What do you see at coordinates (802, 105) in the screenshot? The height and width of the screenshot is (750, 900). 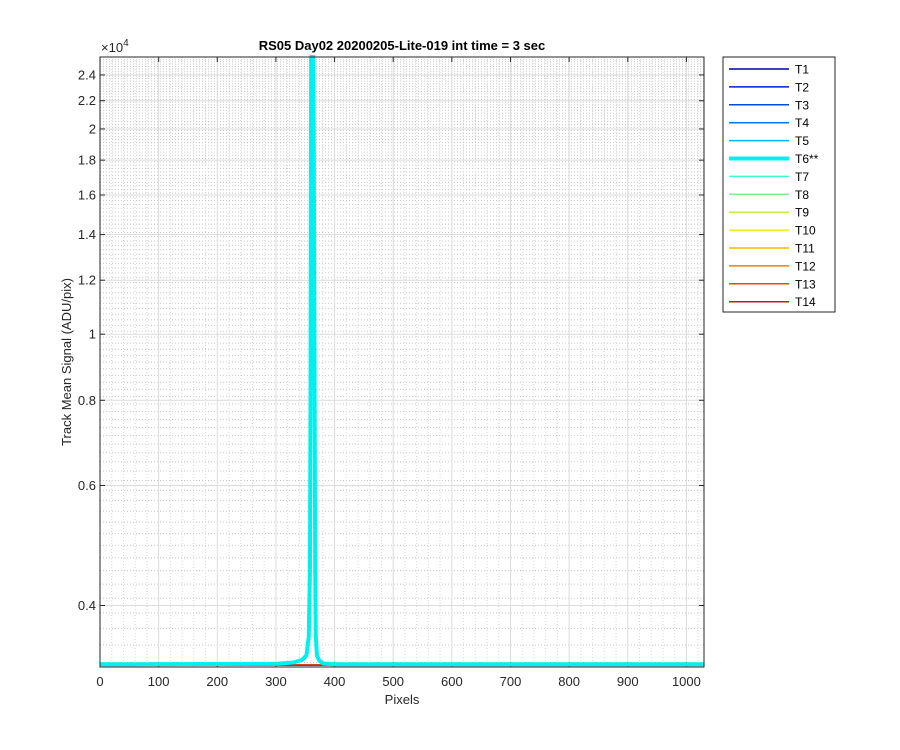 I see `legend-label-t3: T3` at bounding box center [802, 105].